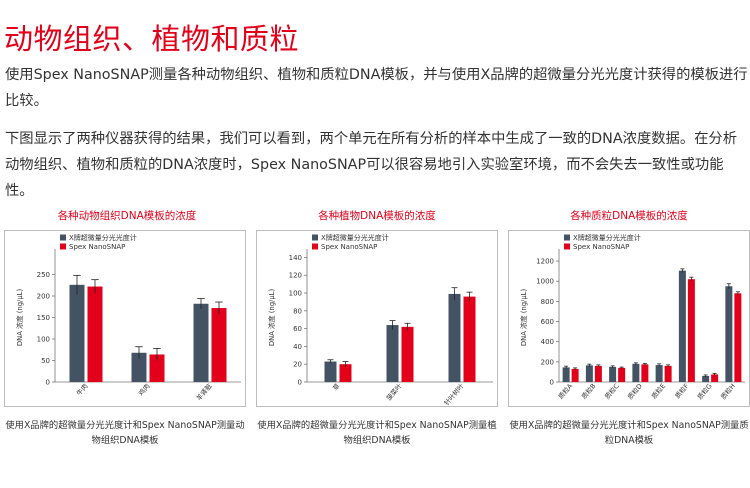 The image size is (750, 488). Describe the element at coordinates (545, 282) in the screenshot. I see `y-tick-label: 1000` at that location.